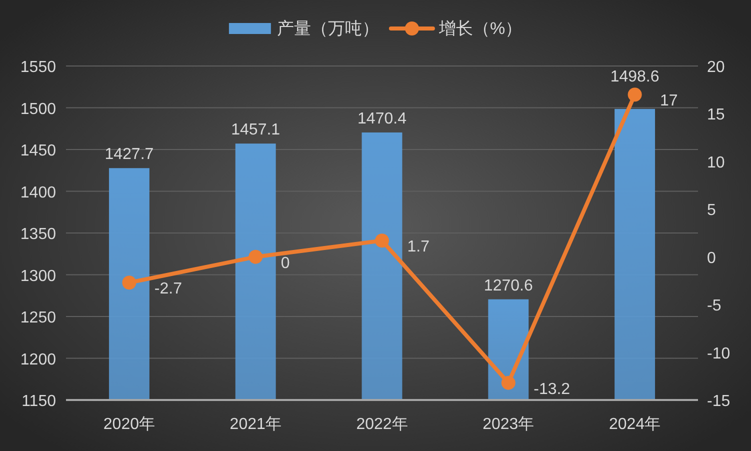  What do you see at coordinates (508, 285) in the screenshot?
I see `label: 1270.6` at bounding box center [508, 285].